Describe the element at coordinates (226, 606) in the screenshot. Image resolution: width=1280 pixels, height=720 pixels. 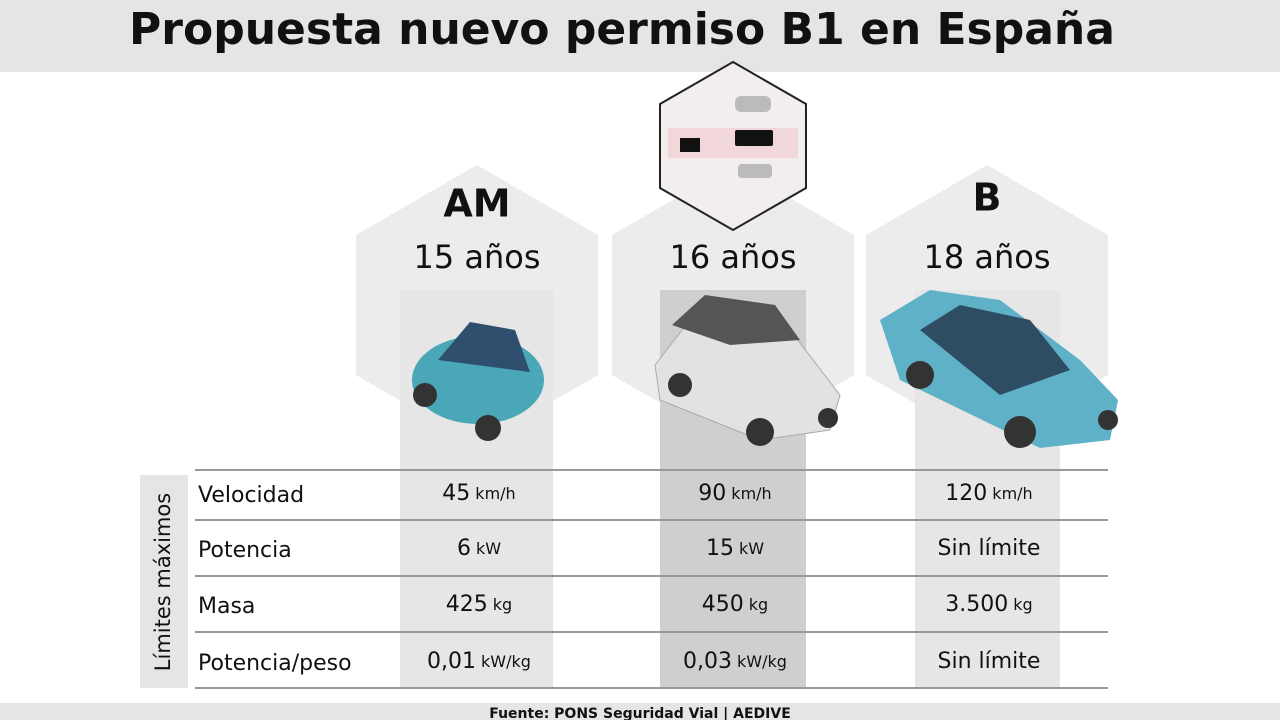
I see `row-label: Masa` at that location.